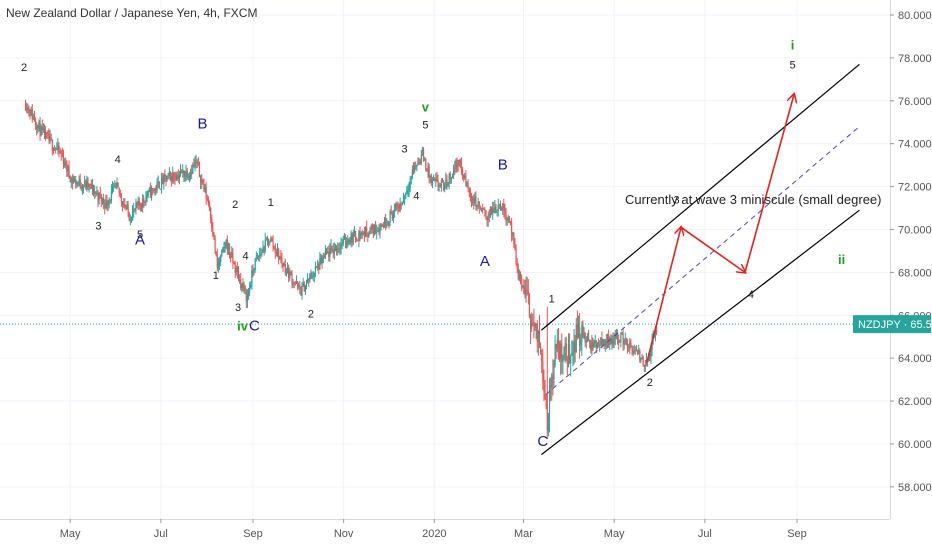 The width and height of the screenshot is (932, 555). I want to click on wave-label: 3, so click(98, 226).